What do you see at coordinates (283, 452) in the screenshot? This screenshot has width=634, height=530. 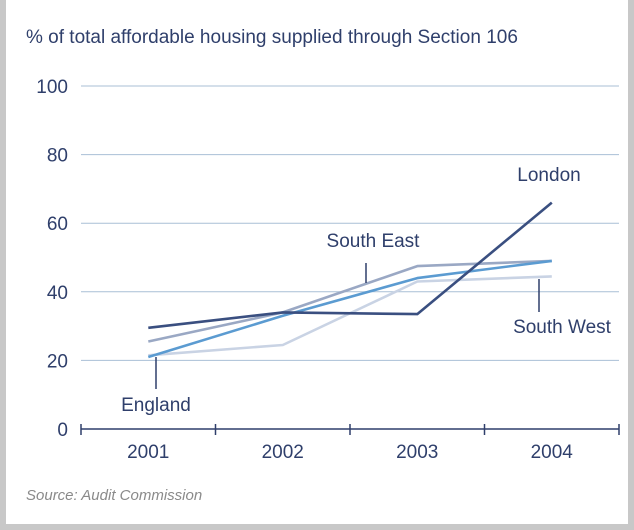 I see `x-tick-label: 2002` at bounding box center [283, 452].